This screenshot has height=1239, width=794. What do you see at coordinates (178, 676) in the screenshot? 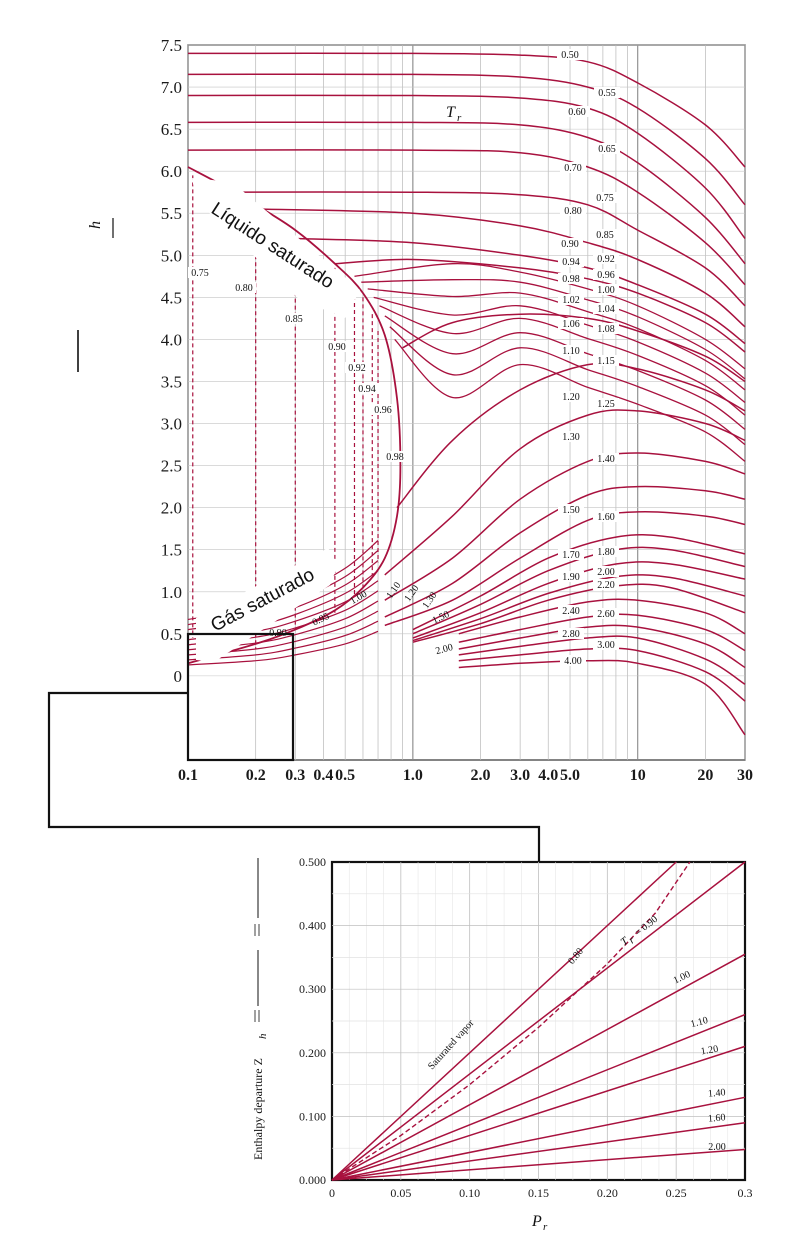
I see `y-tick-label: 0` at bounding box center [178, 676].